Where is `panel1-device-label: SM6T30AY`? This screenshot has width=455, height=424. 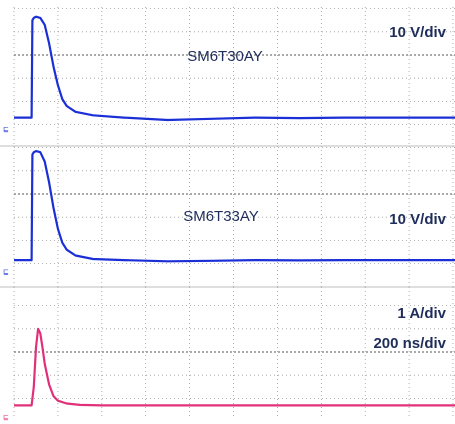 panel1-device-label: SM6T30AY is located at coordinates (225, 56).